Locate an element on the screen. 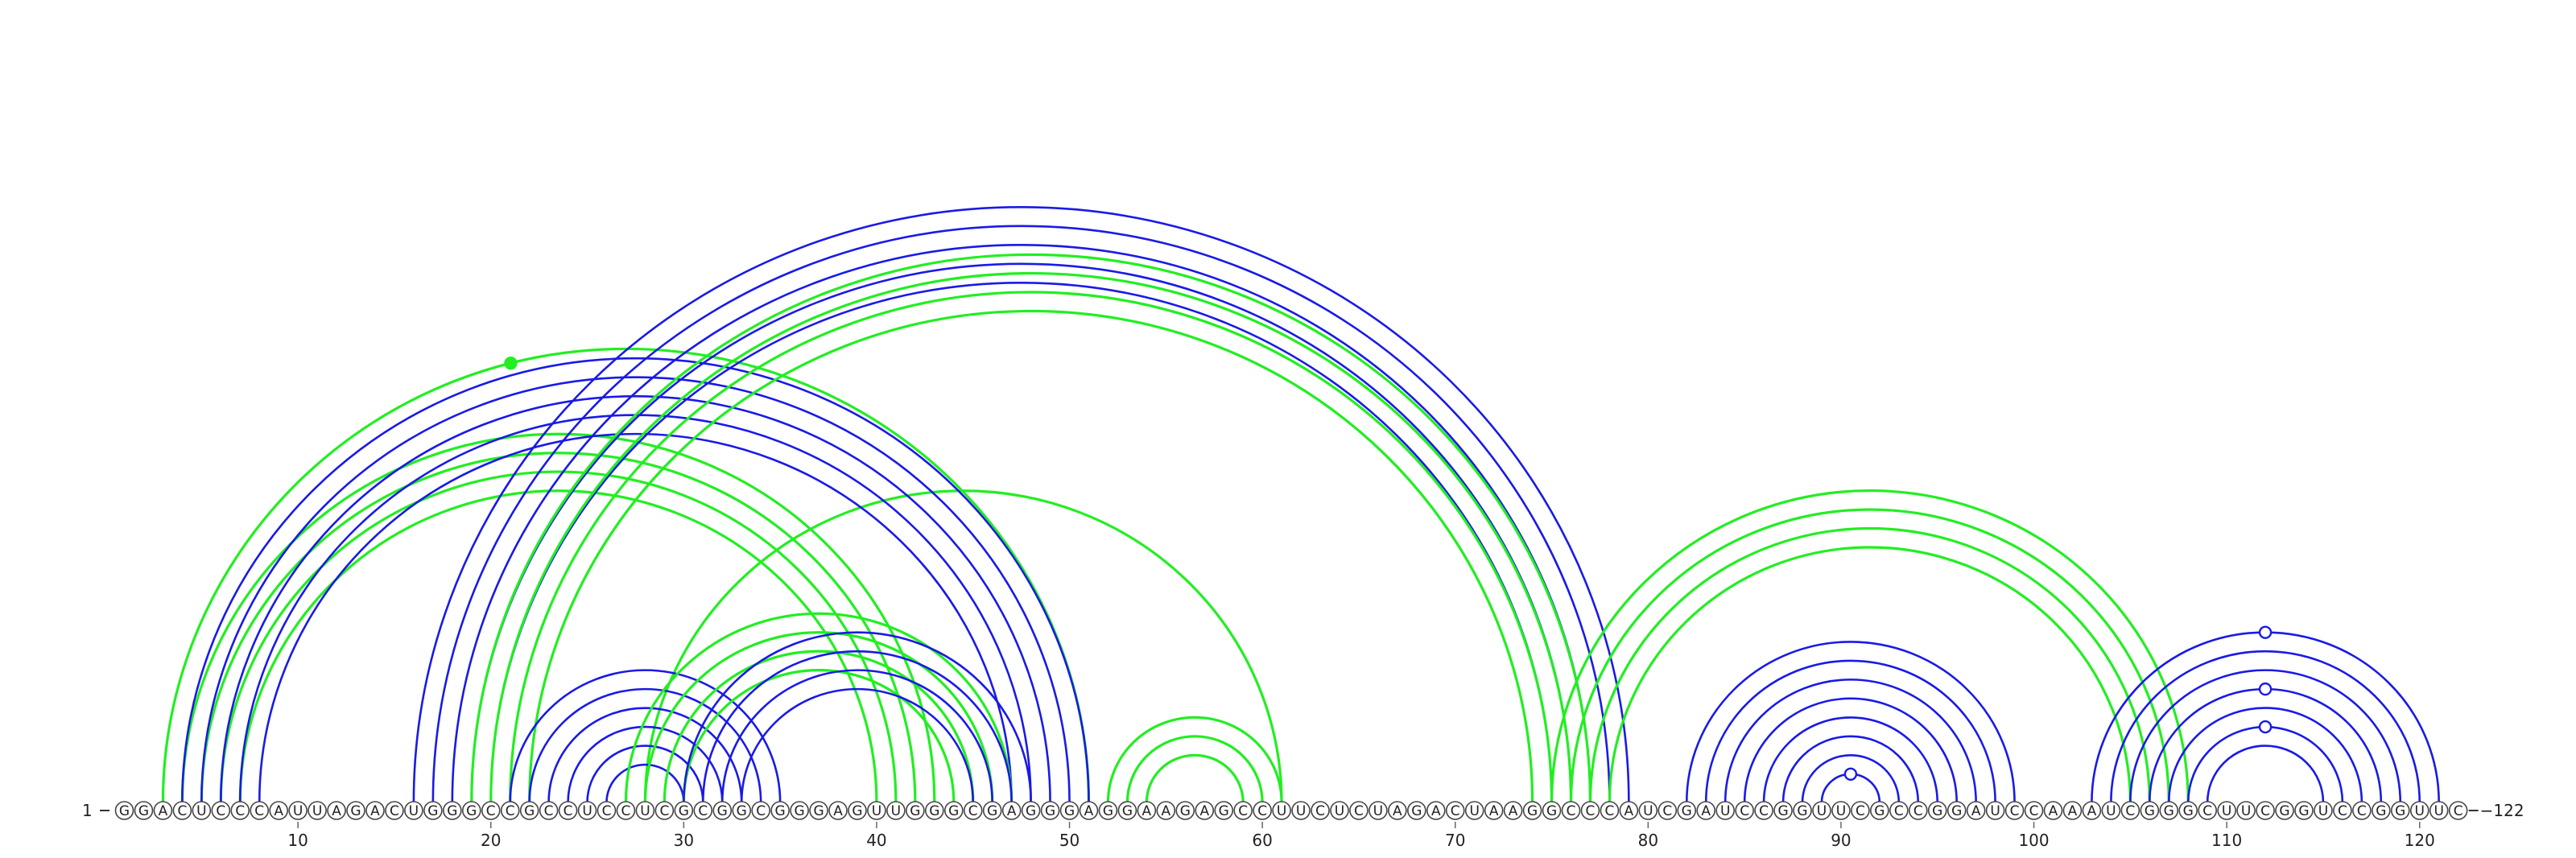 This screenshot has height=858, width=2576. axis-tick-label: 60 is located at coordinates (1262, 840).